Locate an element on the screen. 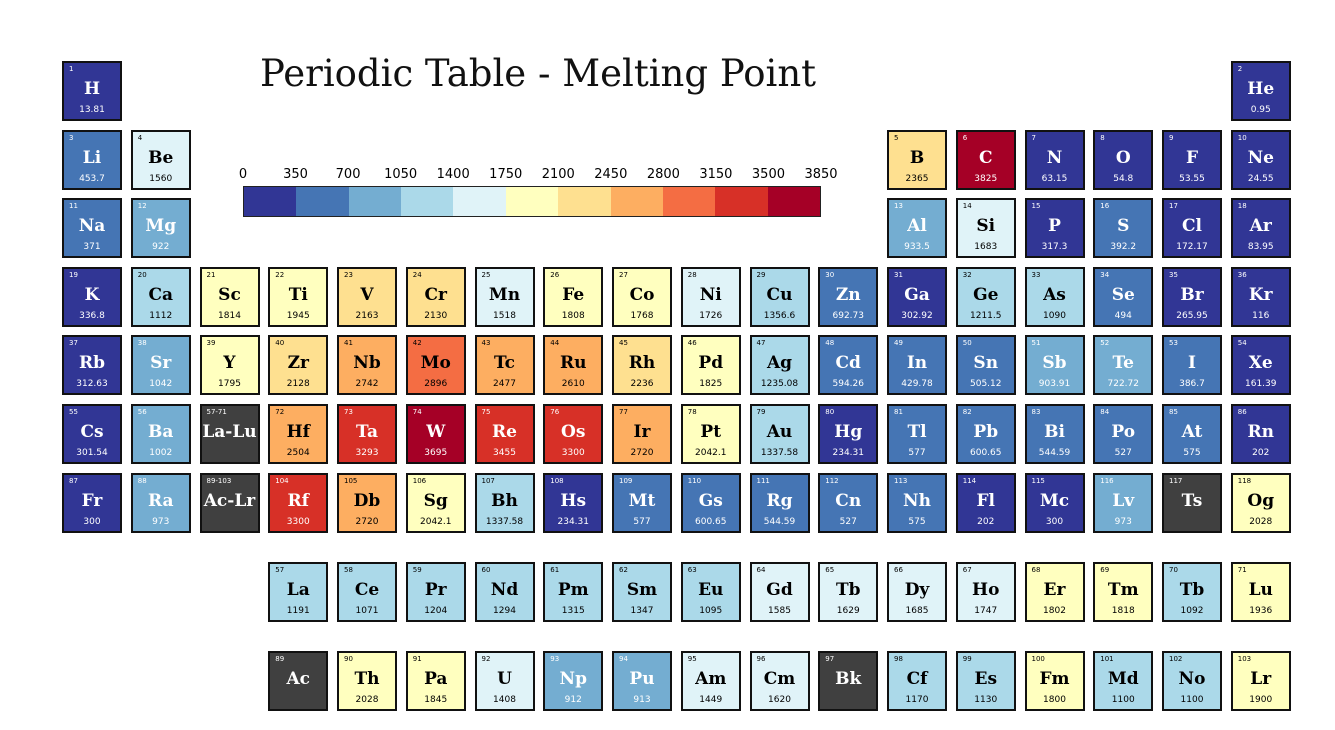 The width and height of the screenshot is (1335, 730). element-cell: 80 Hg 234.31 is located at coordinates (848, 434).